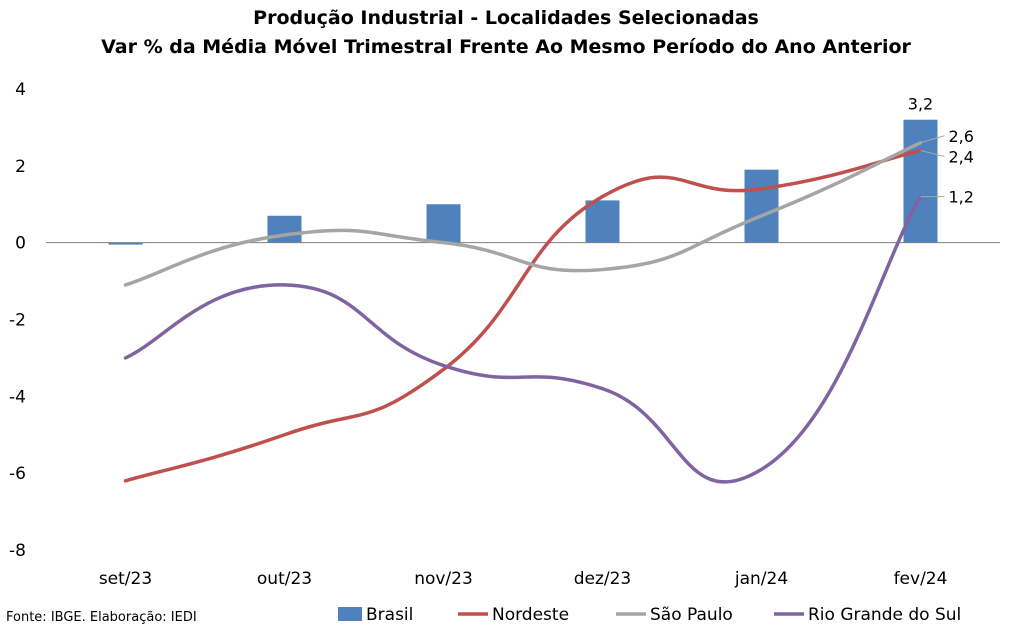 This screenshot has height=632, width=1013. I want to click on x-tick-label: fev/24, so click(921, 579).